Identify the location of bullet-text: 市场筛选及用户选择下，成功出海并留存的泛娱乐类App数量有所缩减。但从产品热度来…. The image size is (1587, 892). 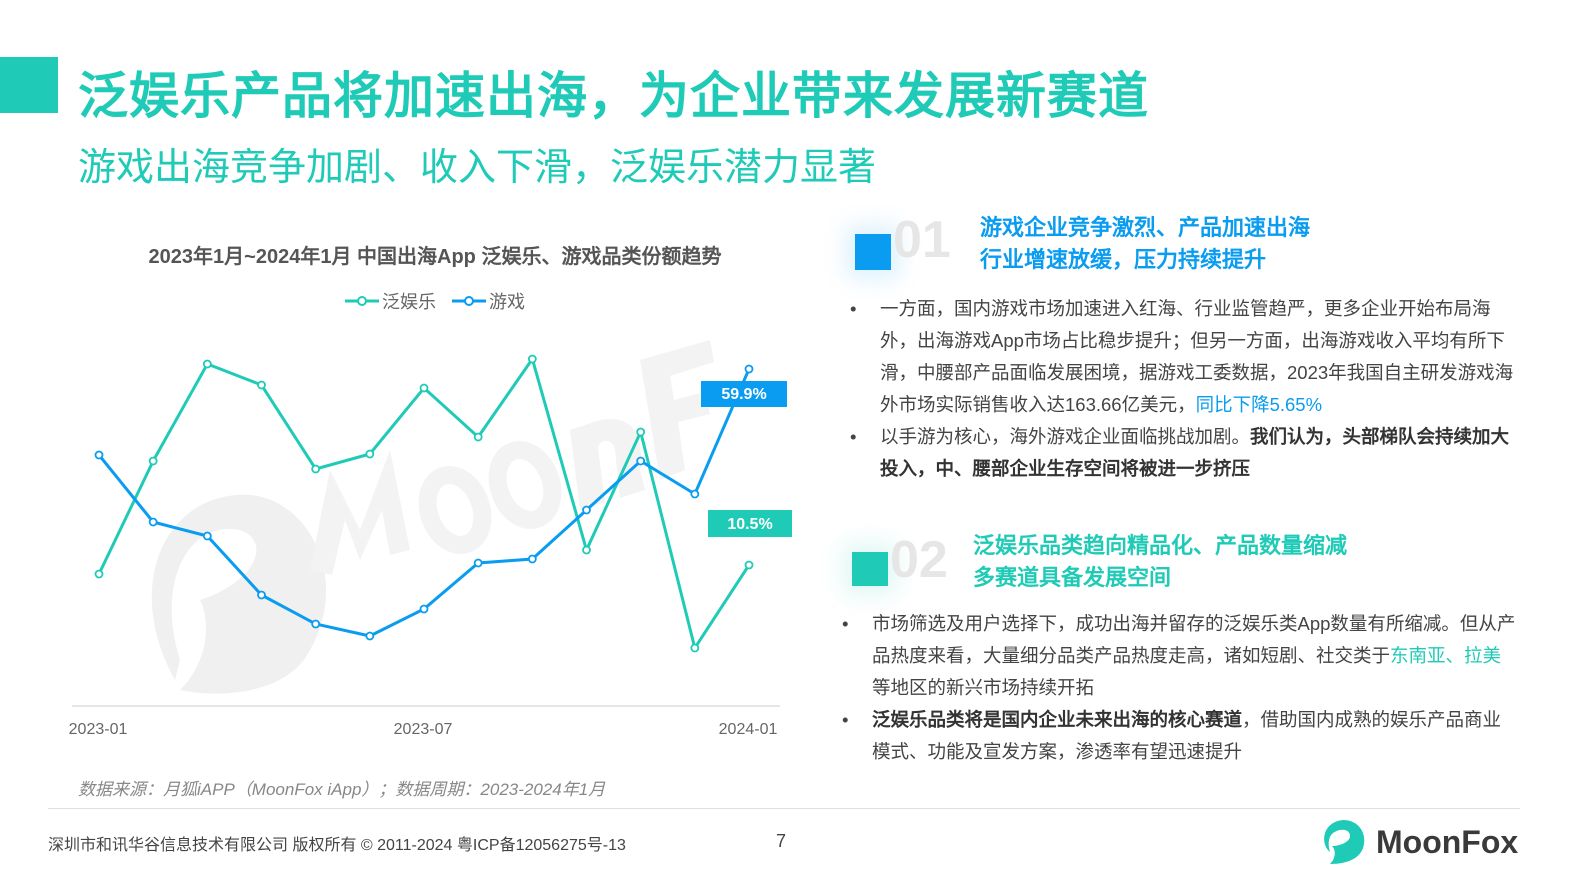
(1194, 639).